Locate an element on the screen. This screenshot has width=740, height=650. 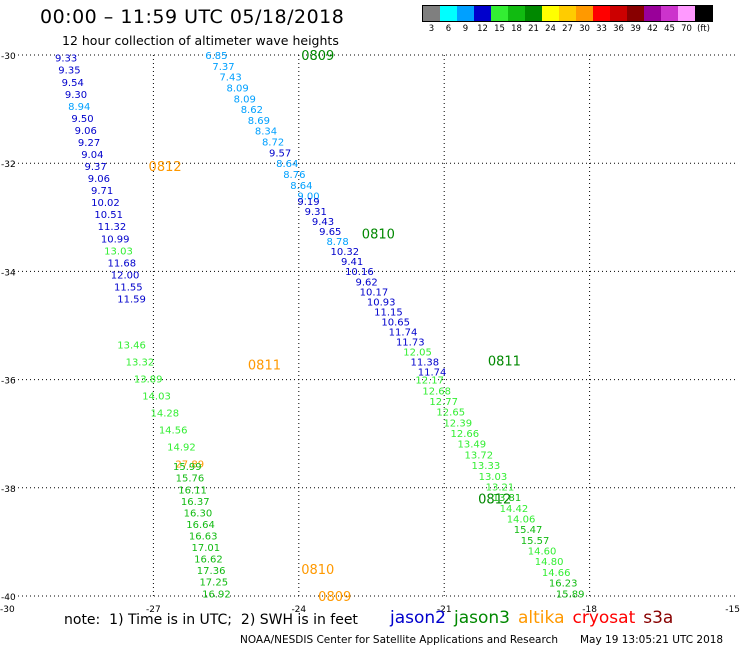
legend-label: 27 is located at coordinates (567, 29).